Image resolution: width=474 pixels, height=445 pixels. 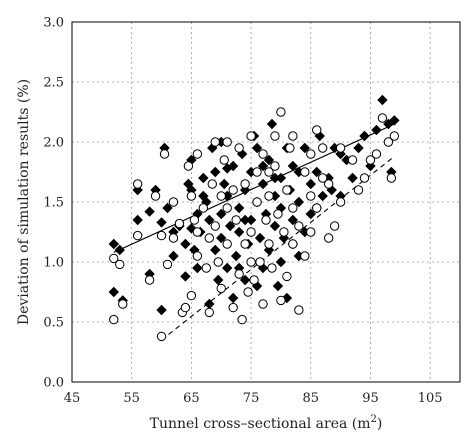 What do you see at coordinates (53, 263) in the screenshot?
I see `y-tick-label: 1.0` at bounding box center [53, 263].